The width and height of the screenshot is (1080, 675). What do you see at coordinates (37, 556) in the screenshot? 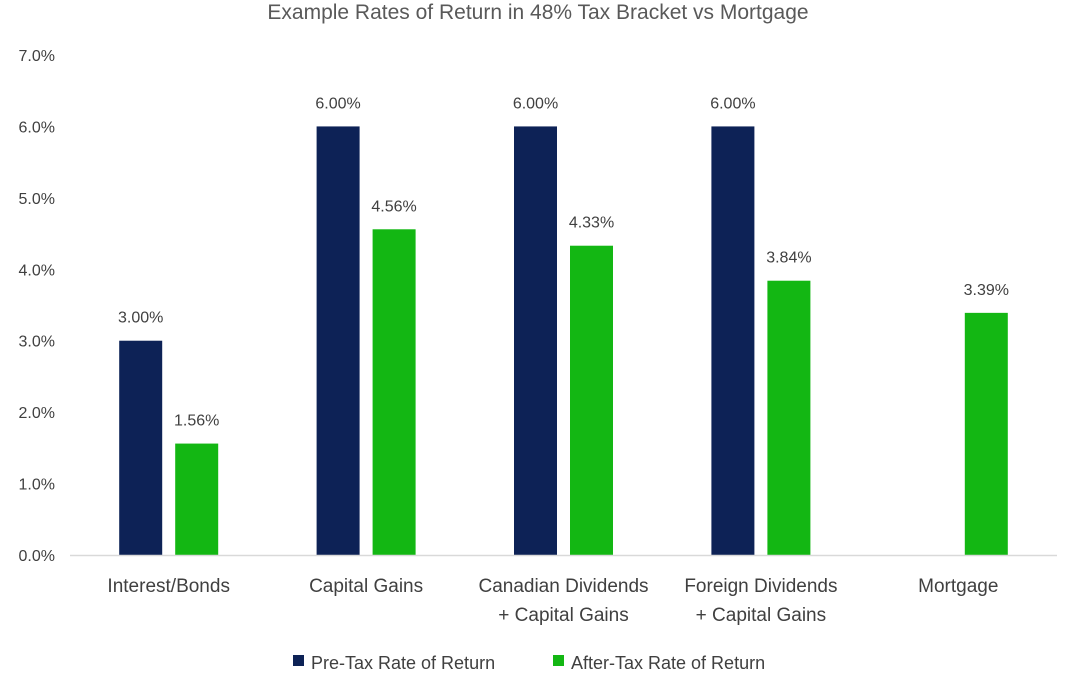
I see `y-tick-label: 0.0%` at bounding box center [37, 556].